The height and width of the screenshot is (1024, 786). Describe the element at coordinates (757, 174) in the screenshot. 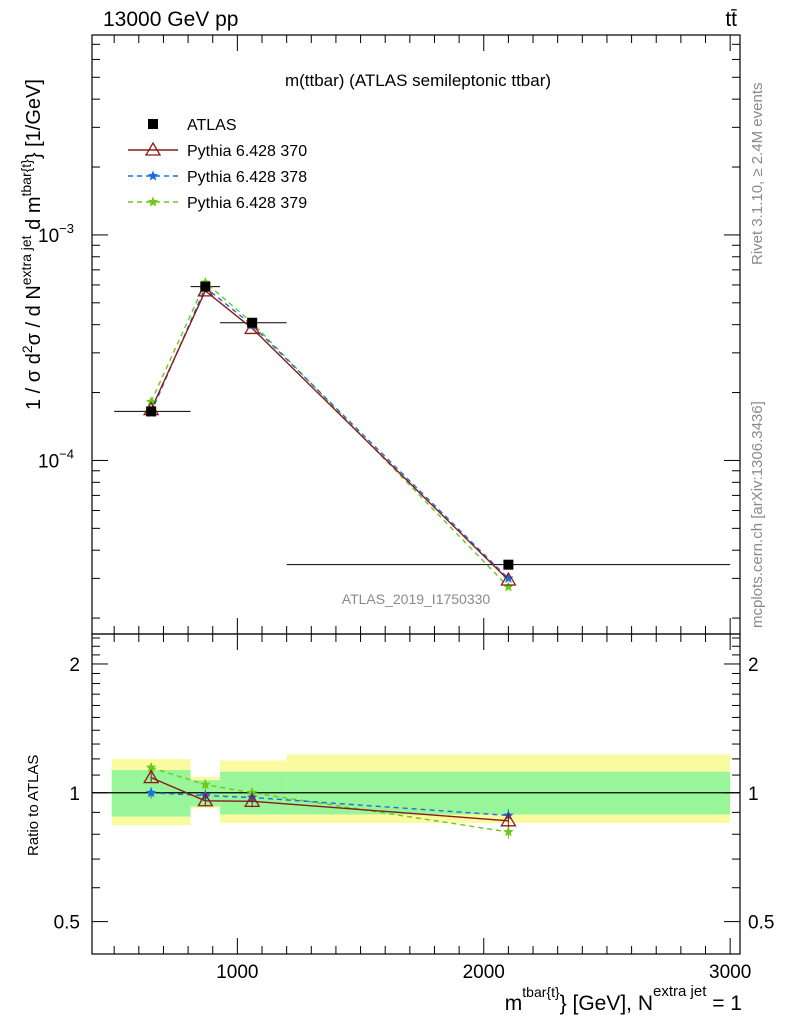

I see `rivet-version-label: Rivet 3.1.10, ≥ 2.4M events` at that location.